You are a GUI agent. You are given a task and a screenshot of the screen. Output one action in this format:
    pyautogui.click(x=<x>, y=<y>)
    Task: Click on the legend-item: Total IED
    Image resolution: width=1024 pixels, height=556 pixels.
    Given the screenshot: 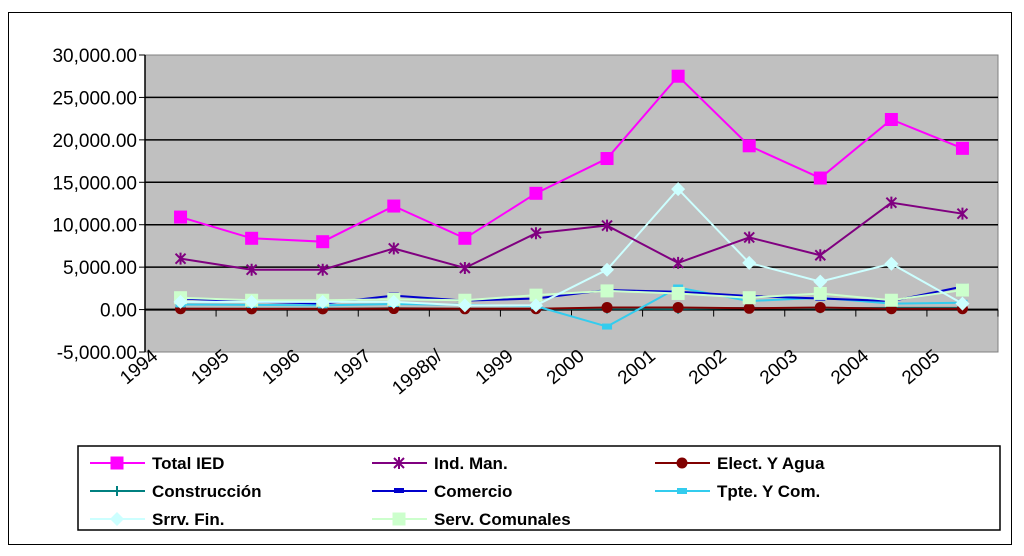 What is the action you would take?
    pyautogui.click(x=157, y=463)
    